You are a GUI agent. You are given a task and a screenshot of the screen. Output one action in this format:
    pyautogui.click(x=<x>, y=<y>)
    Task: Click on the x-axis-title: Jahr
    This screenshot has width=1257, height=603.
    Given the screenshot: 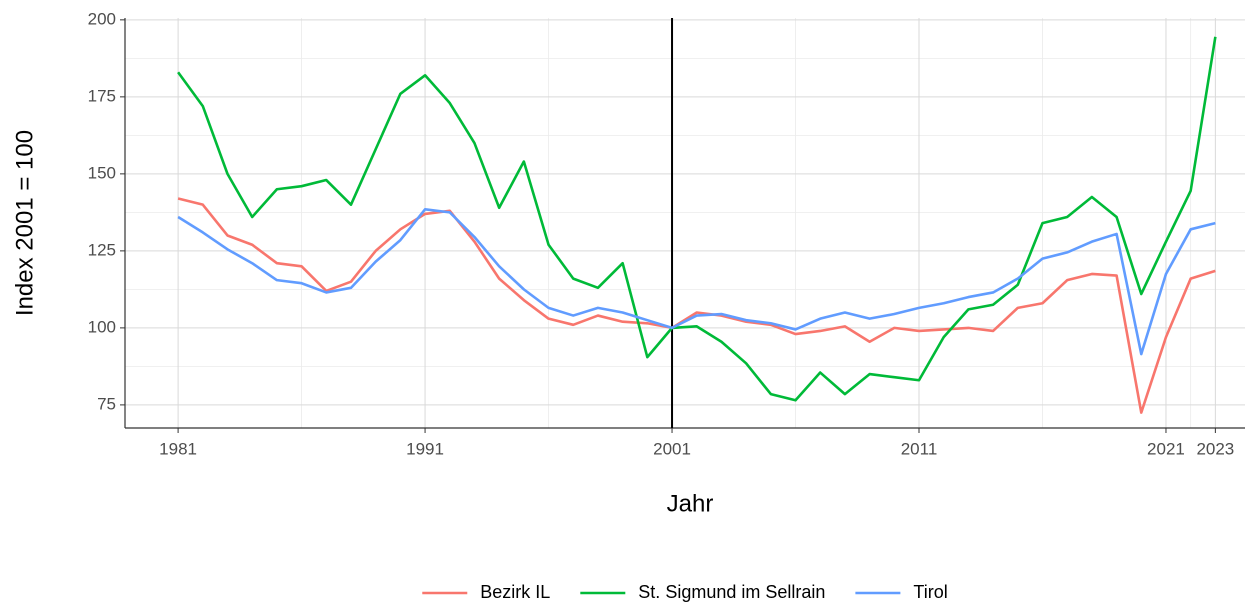 What is the action you would take?
    pyautogui.click(x=690, y=503)
    